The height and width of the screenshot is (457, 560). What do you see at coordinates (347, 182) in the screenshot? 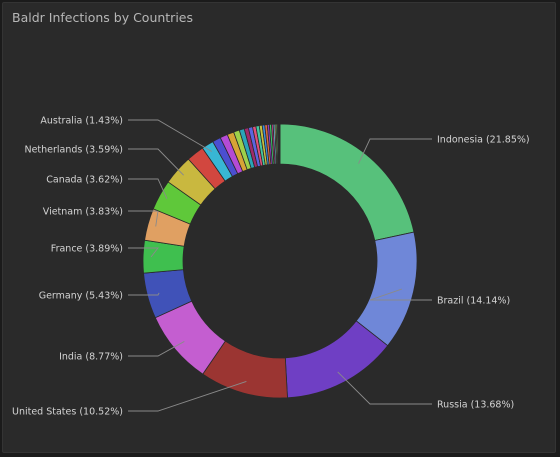
I see `pie-slice-indonesia` at bounding box center [347, 182].